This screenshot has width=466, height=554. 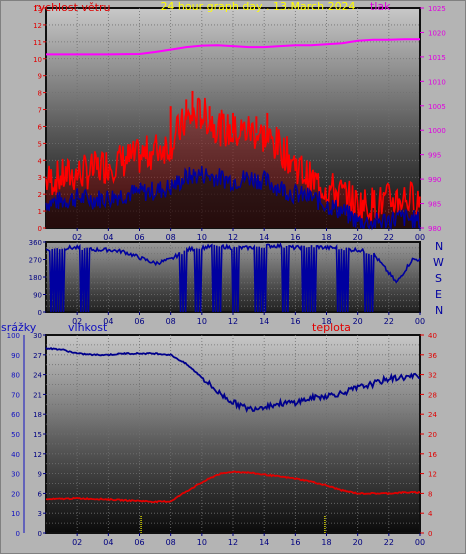 I want to click on wind-tick-label: 13, so click(x=37, y=9).